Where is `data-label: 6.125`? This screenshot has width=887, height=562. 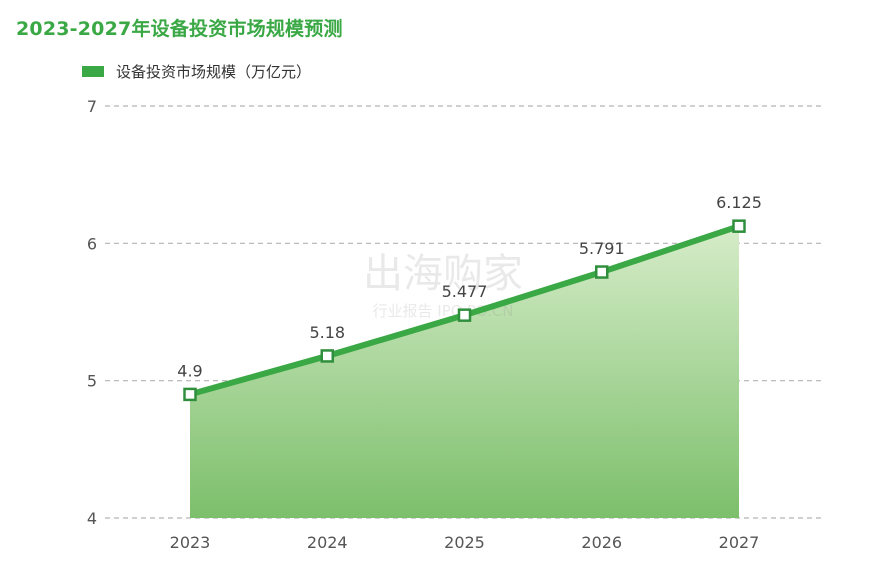
data-label: 6.125 is located at coordinates (739, 202).